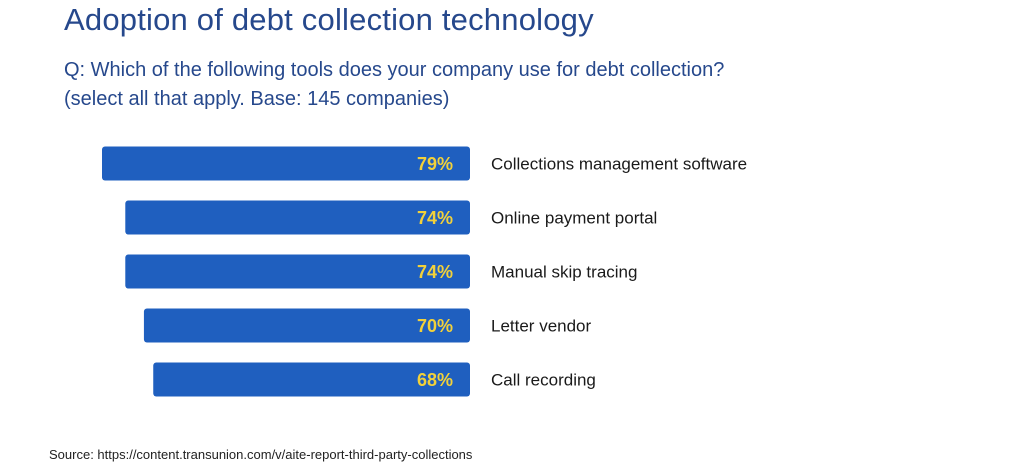  What do you see at coordinates (435, 272) in the screenshot?
I see `value-label-2: 74%` at bounding box center [435, 272].